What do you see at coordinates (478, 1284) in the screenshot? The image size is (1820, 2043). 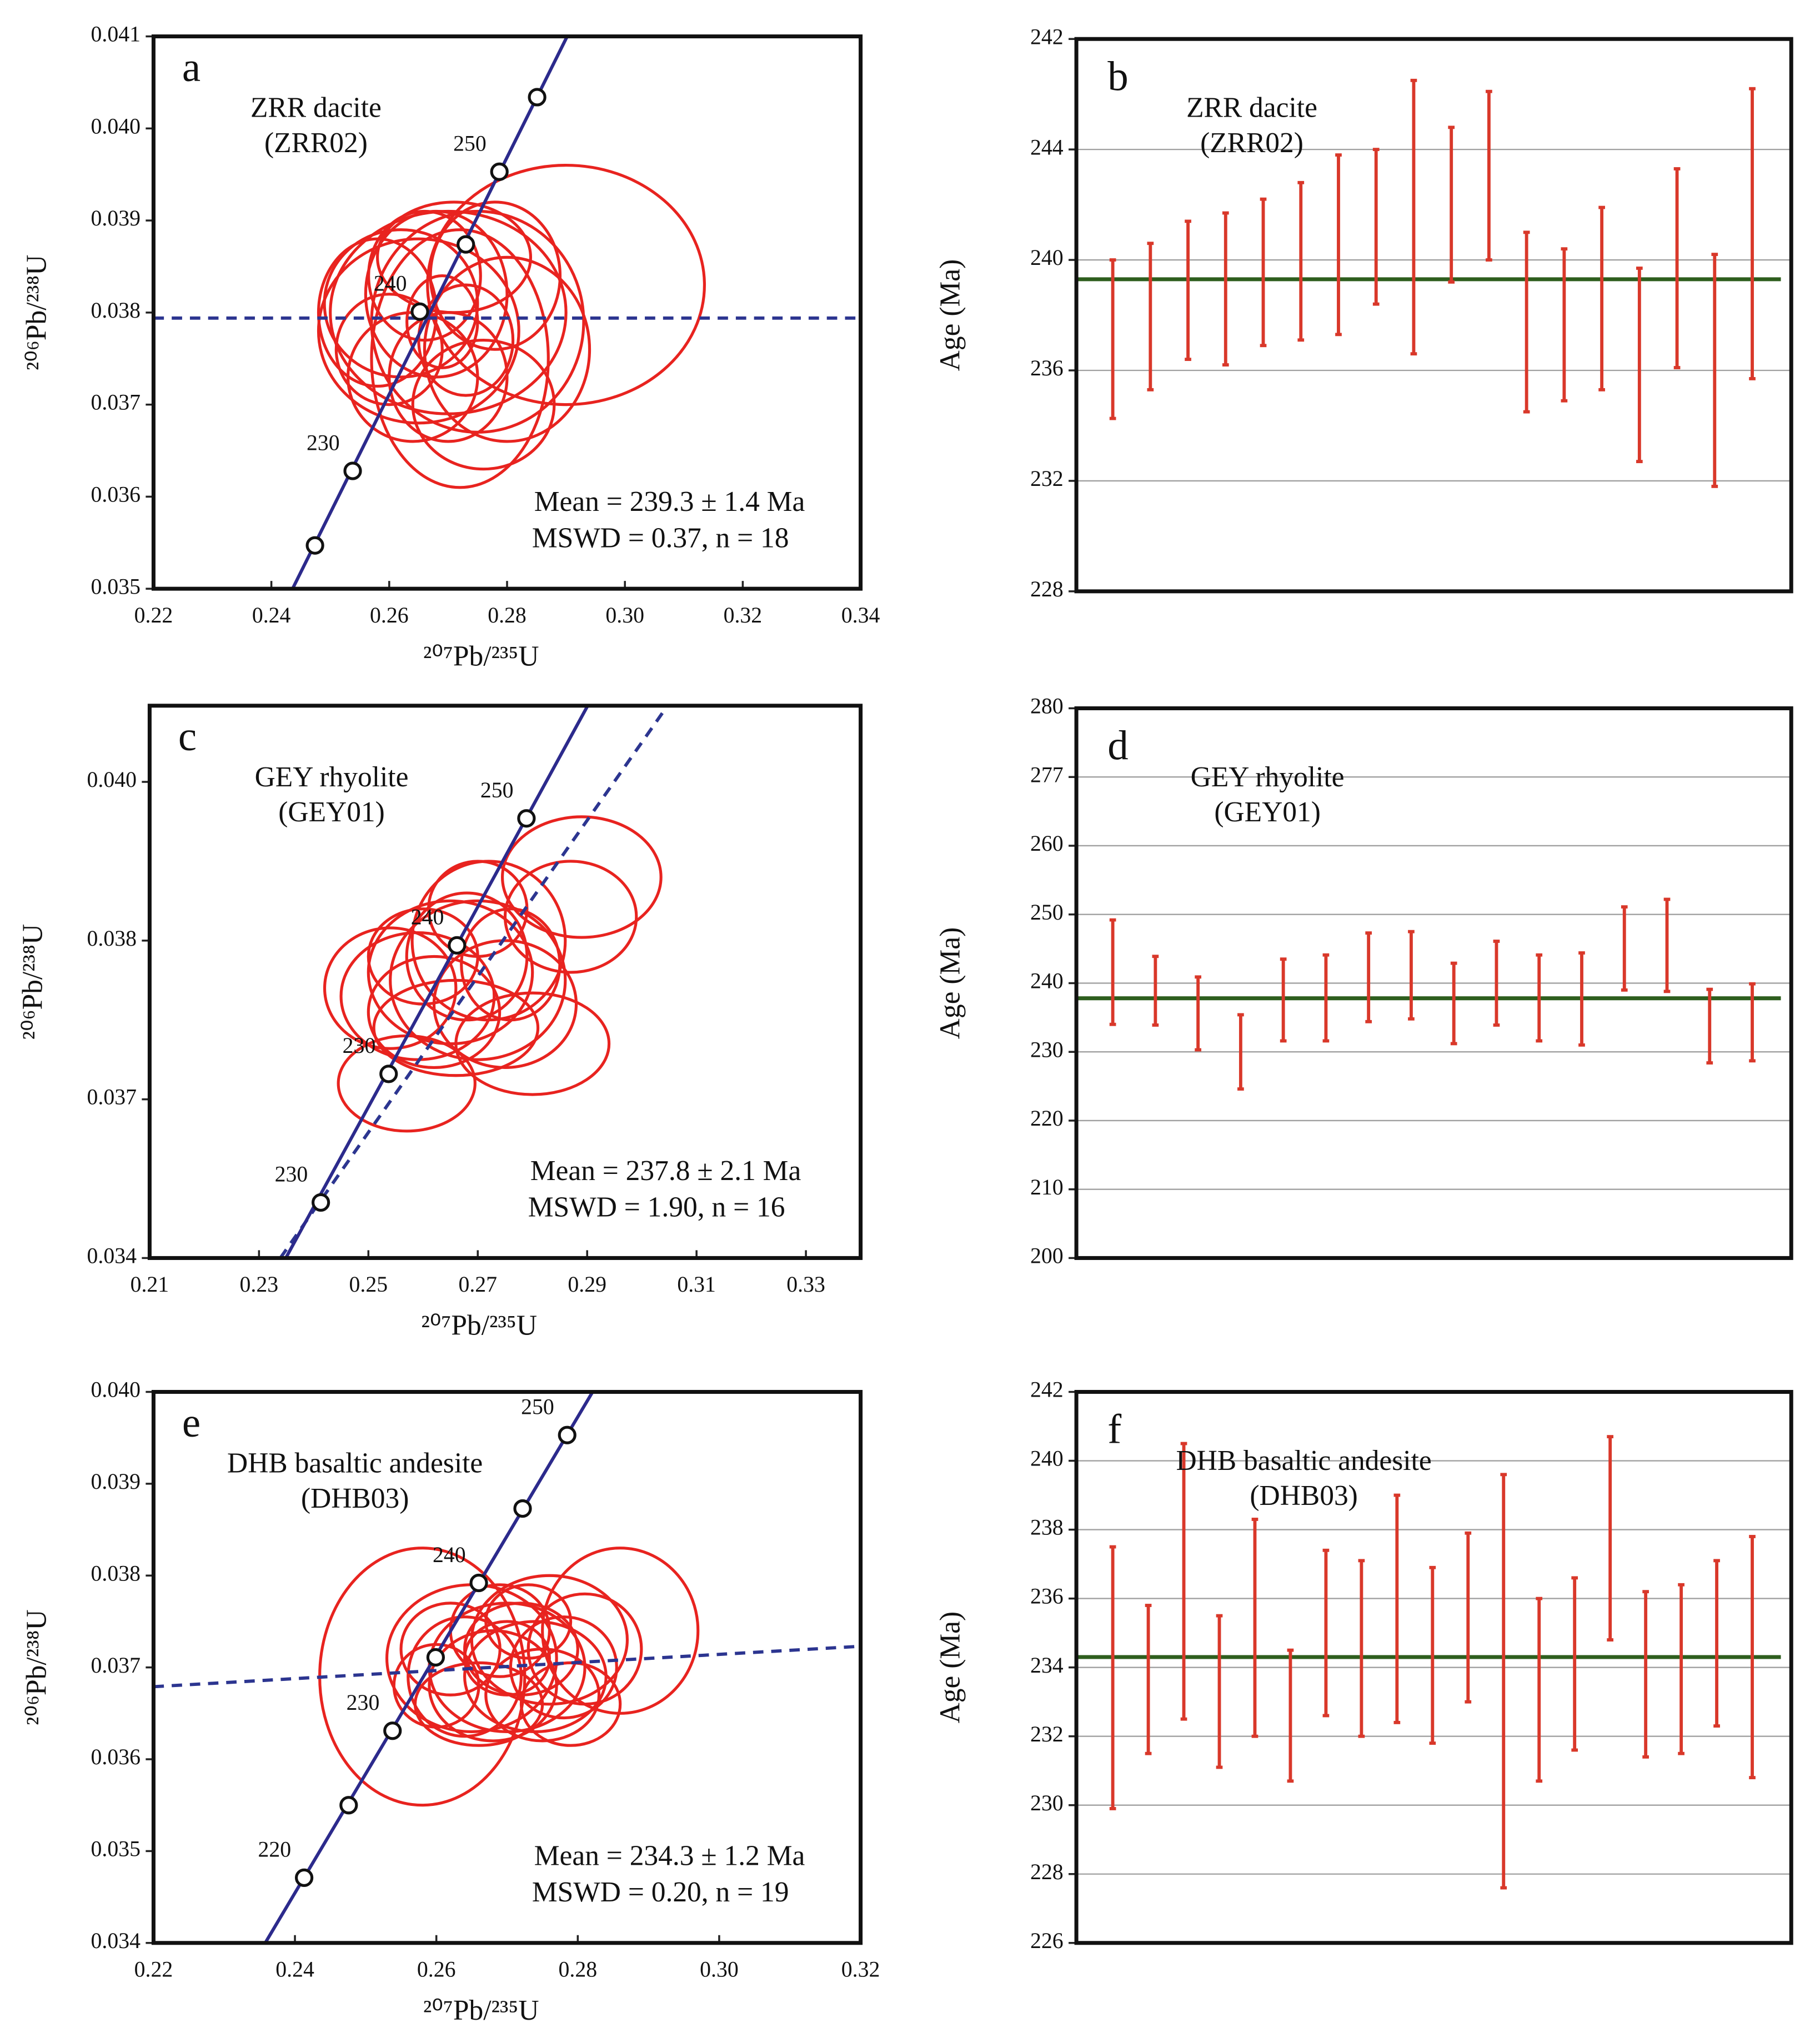 I see `x-tick-label: 0.27` at bounding box center [478, 1284].